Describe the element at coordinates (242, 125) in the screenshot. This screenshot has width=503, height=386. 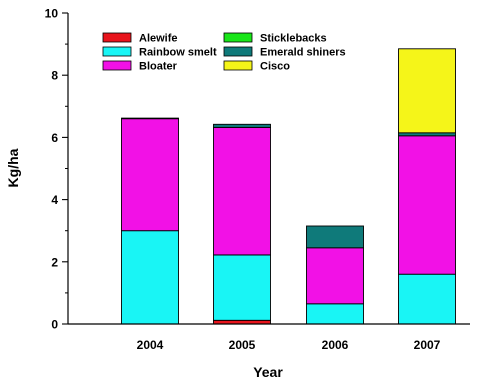
I see `bar-segment-emerald-shiners-2005` at that location.